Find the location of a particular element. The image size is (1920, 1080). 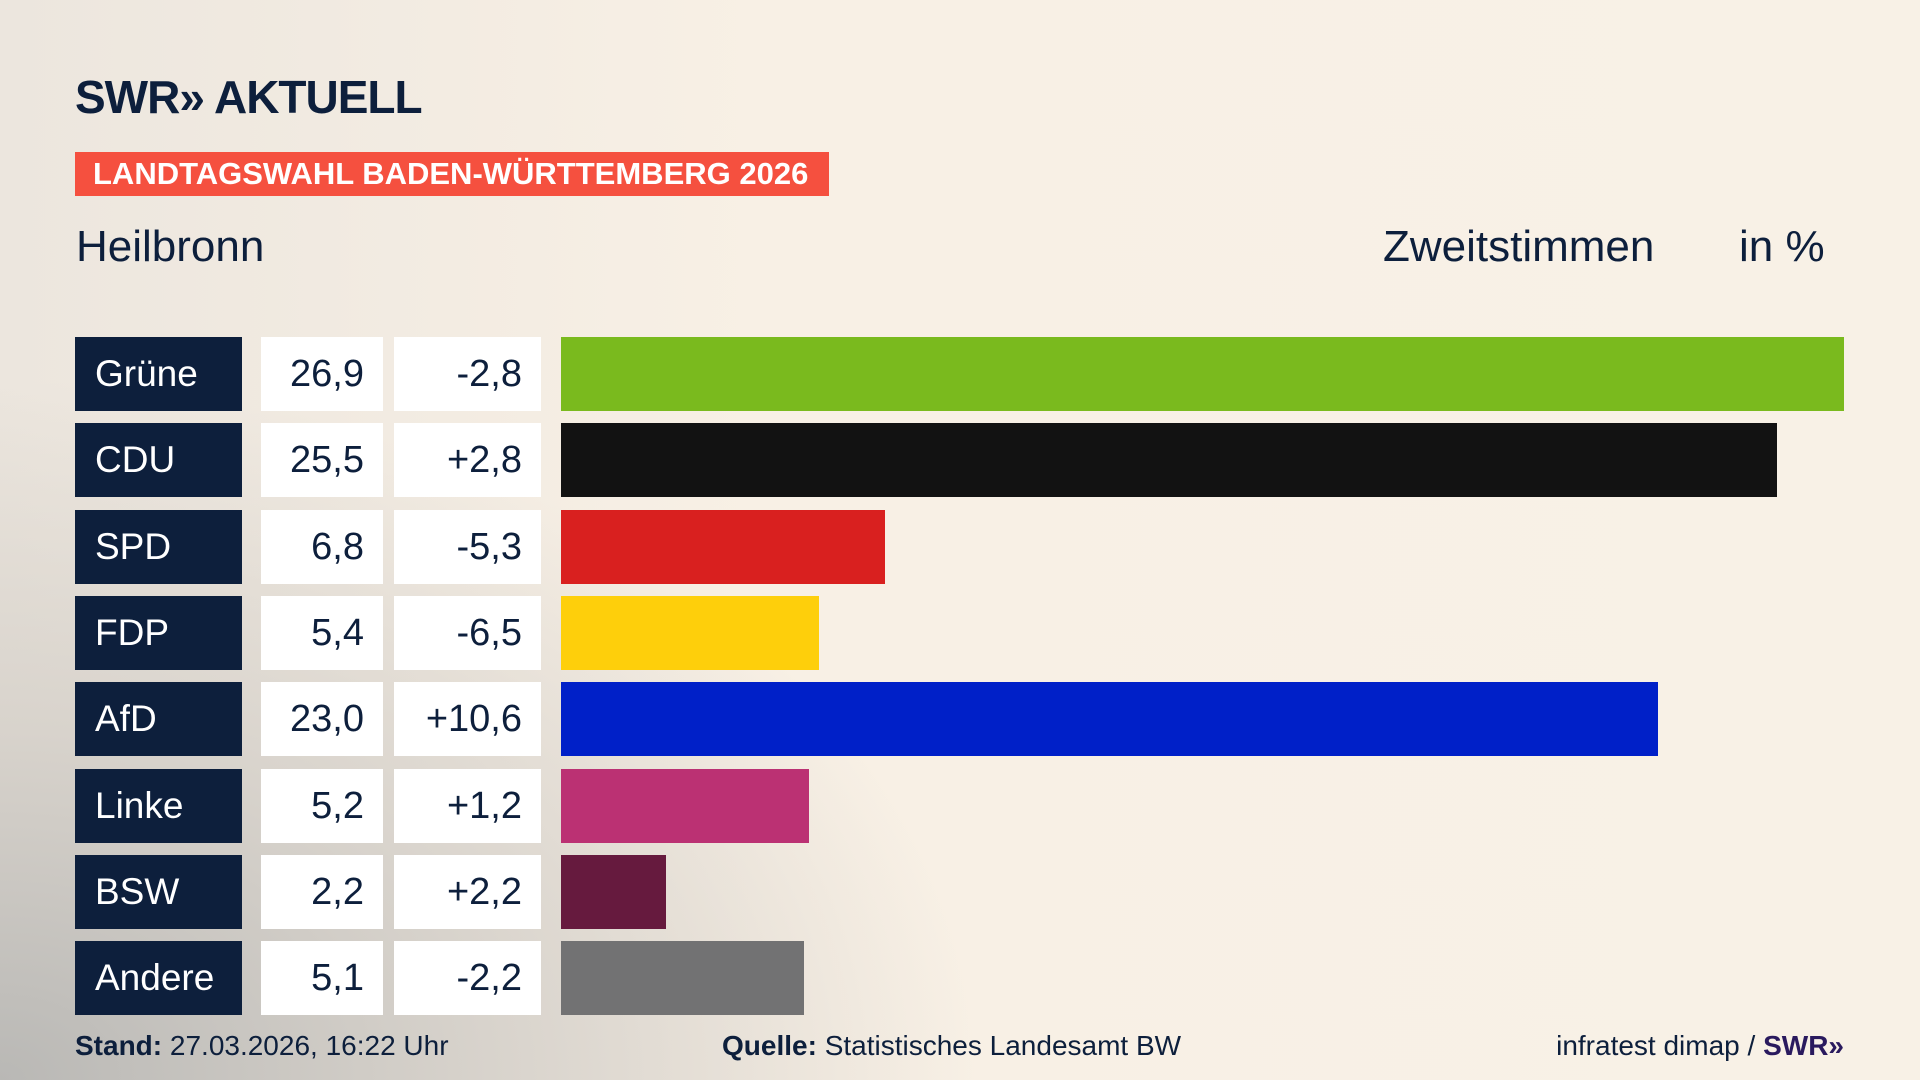

diff-label: -5,3 is located at coordinates (467, 546).